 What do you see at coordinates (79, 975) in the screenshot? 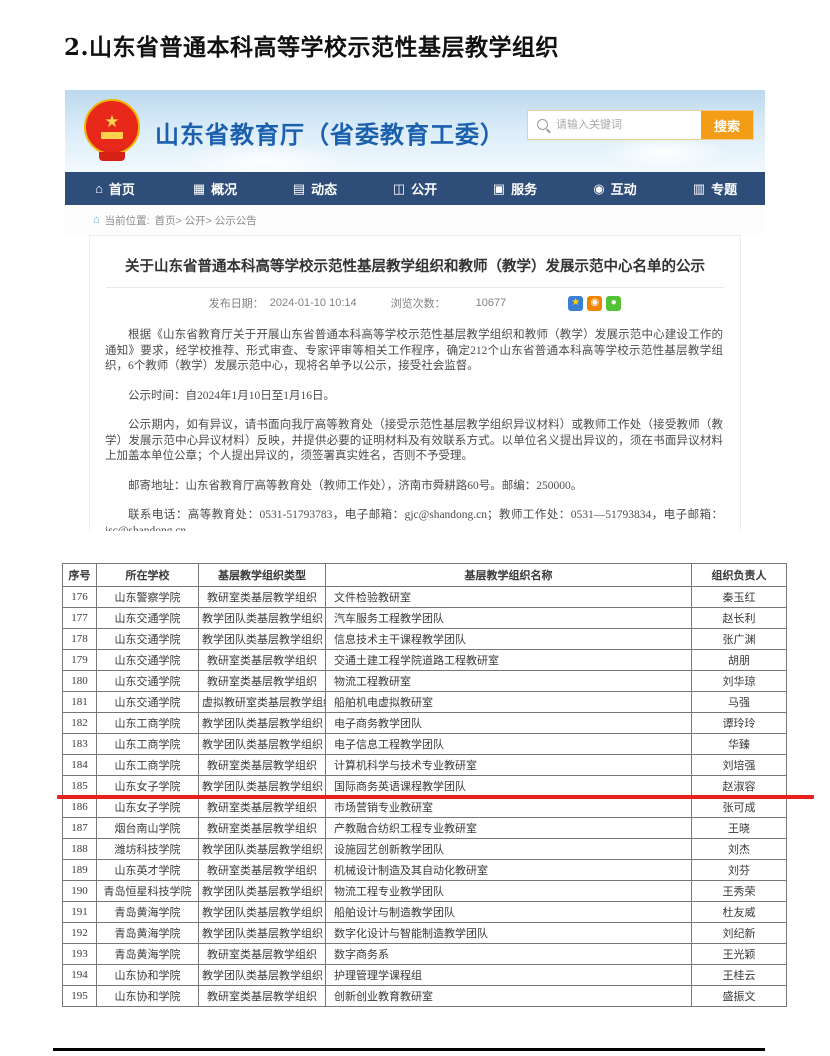
I see `table-cell: 194` at bounding box center [79, 975].